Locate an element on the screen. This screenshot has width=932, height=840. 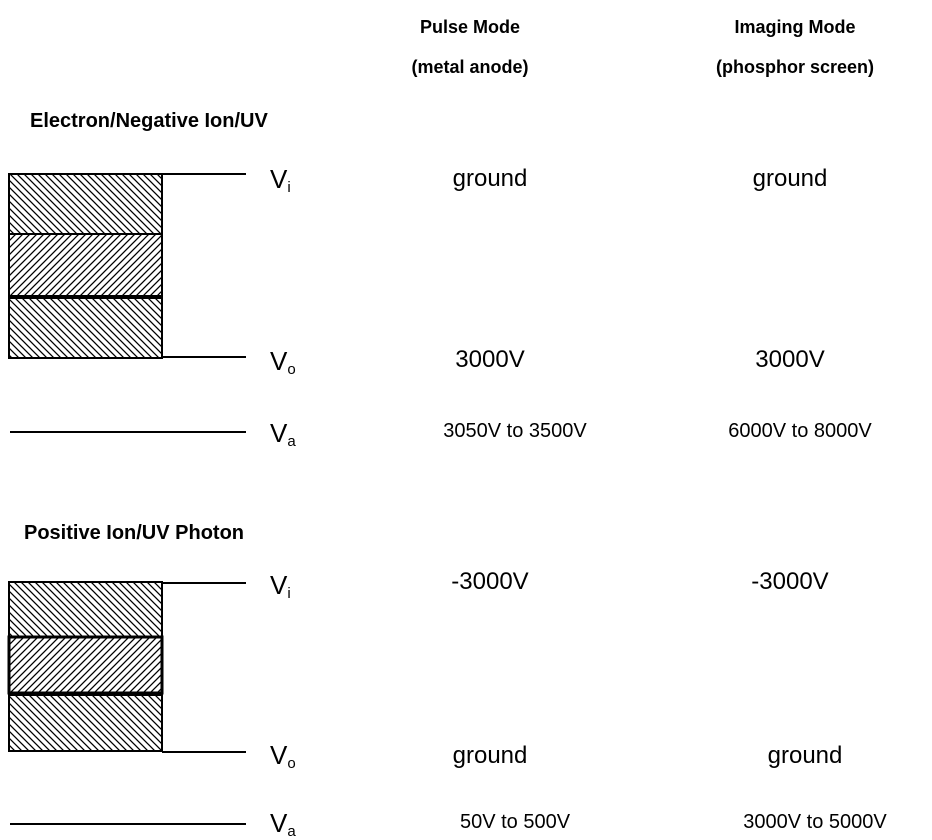
pulse-mode-subtitle: (metal anode) is located at coordinates (470, 67).